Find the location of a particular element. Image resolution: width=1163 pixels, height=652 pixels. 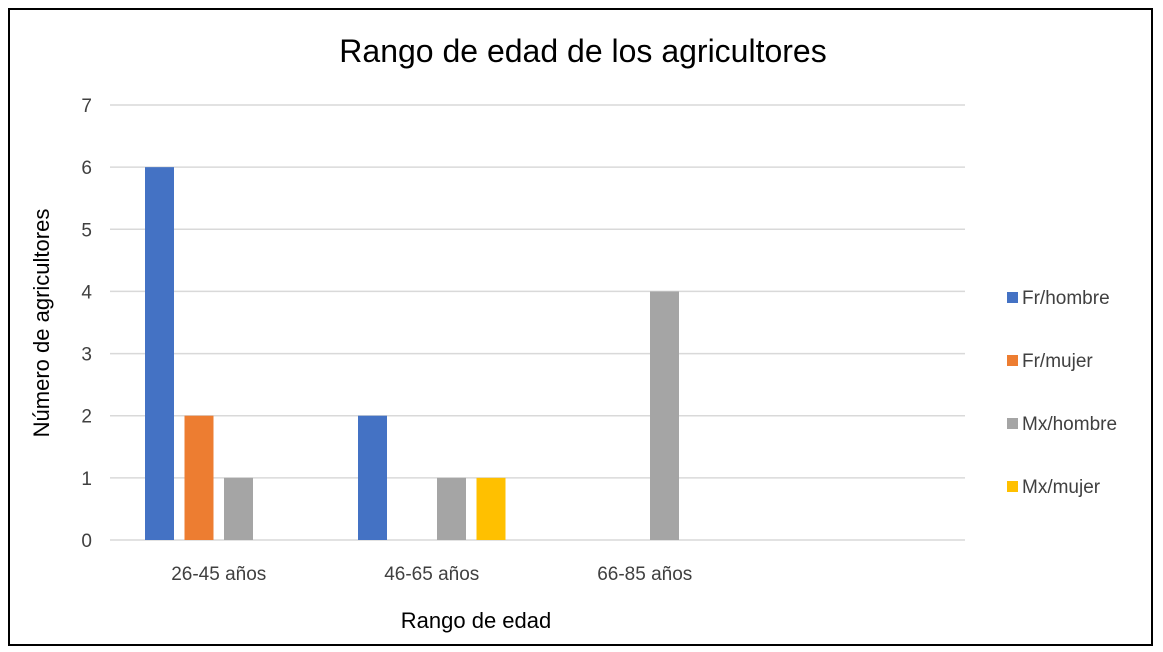

chart-title: Rango de edad de los agricultores is located at coordinates (582, 51).